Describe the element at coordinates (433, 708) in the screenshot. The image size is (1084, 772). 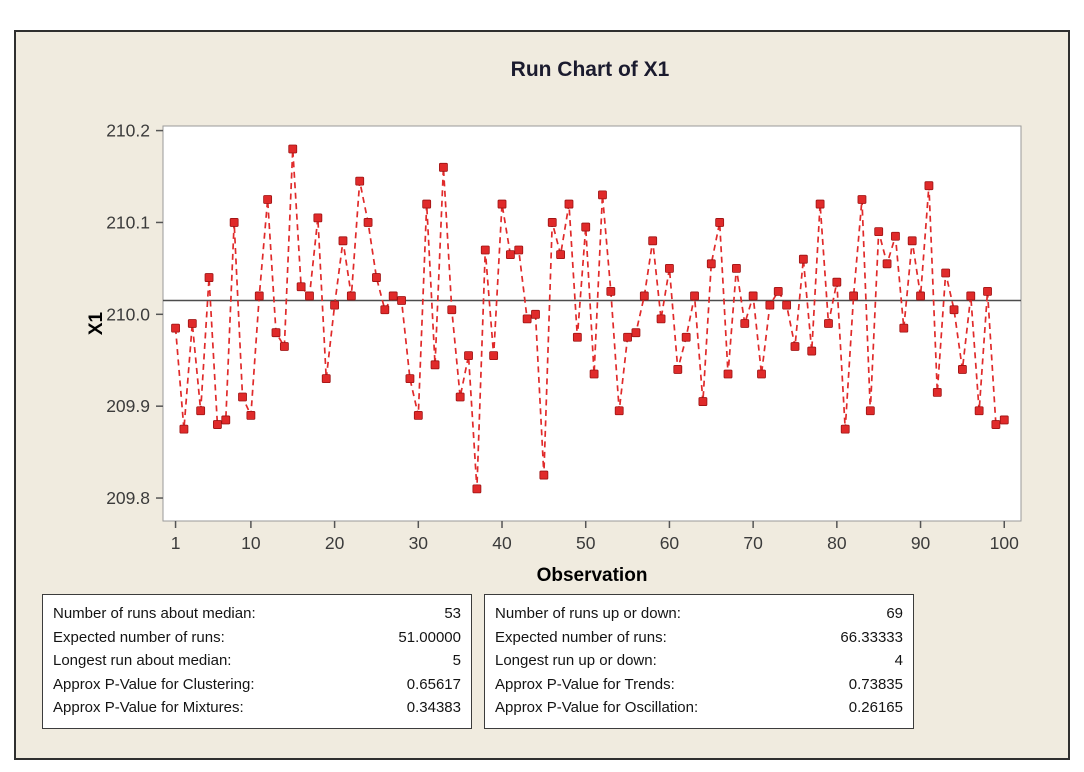
I see `stat-value: 0.34383` at that location.